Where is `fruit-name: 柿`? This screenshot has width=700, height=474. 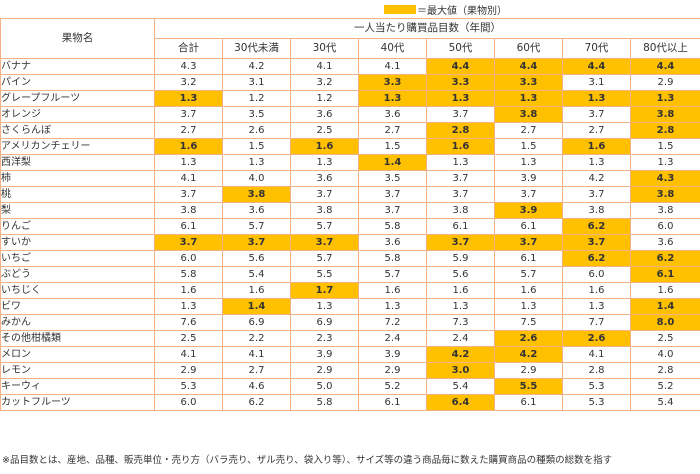 fruit-name: 柿 is located at coordinates (77, 178).